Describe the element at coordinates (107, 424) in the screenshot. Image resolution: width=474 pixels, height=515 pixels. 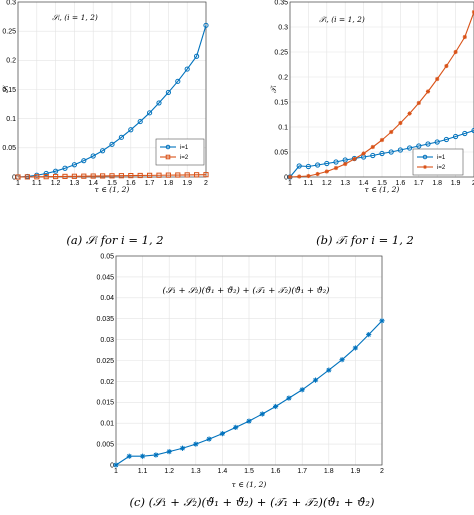
I see `y-tick-label: 0.01` at that location.